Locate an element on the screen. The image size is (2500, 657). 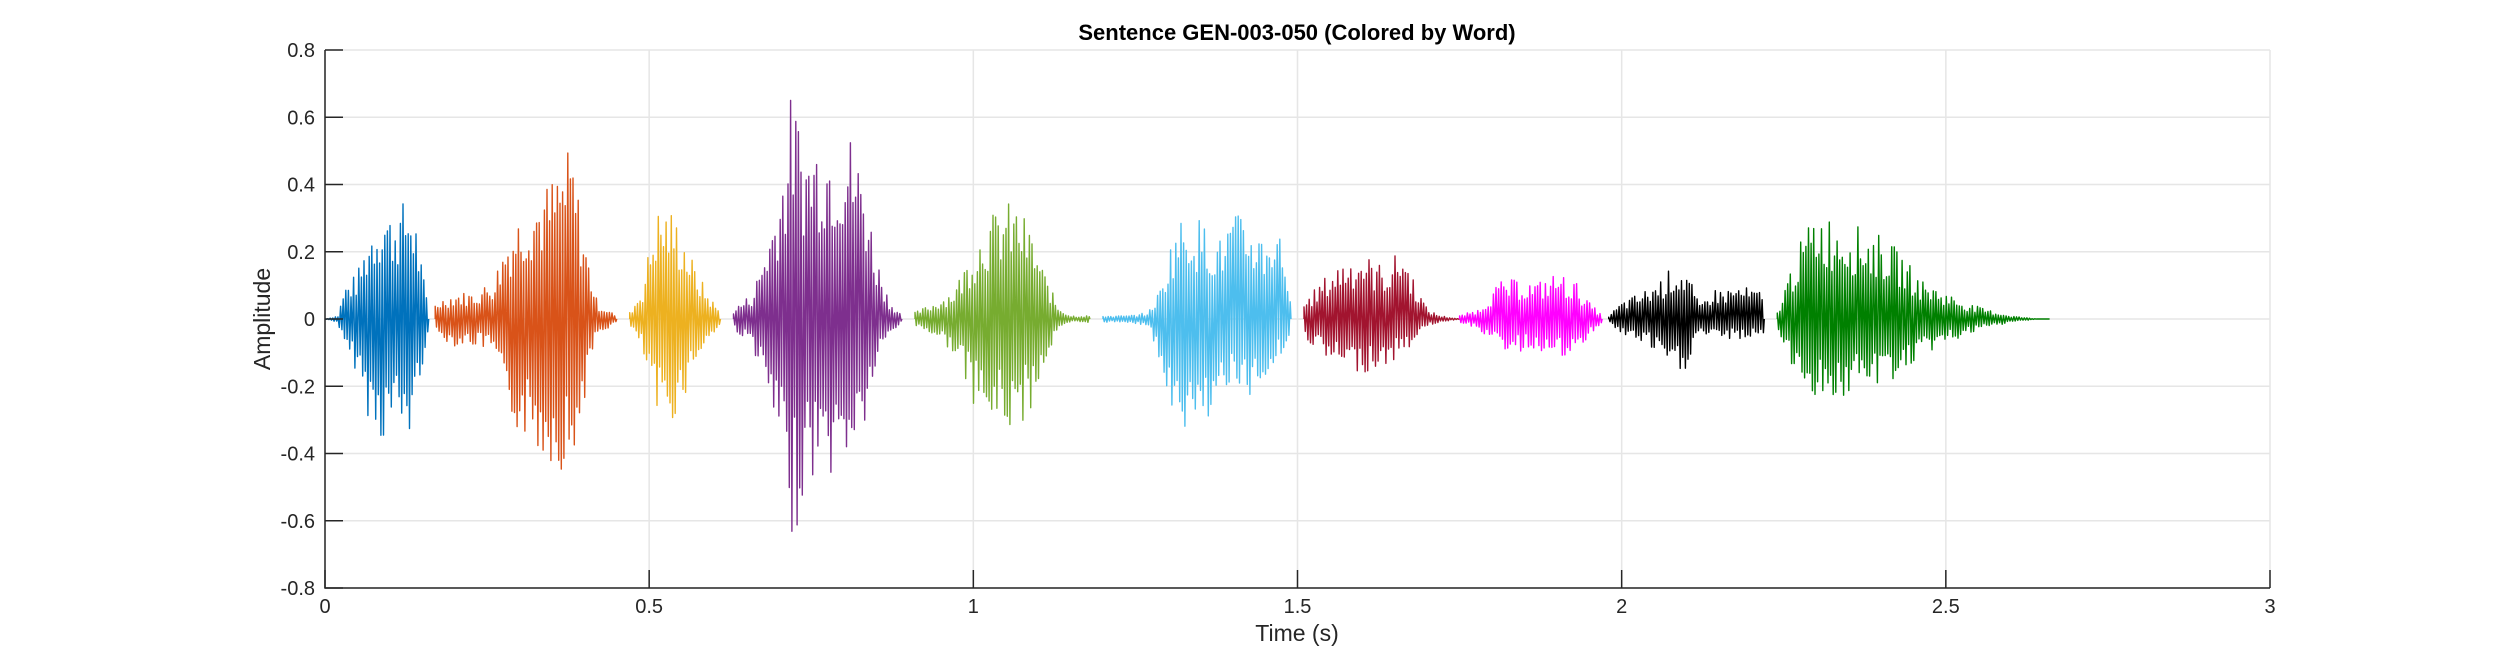
x-tick-label: 3 is located at coordinates (2269, 607).